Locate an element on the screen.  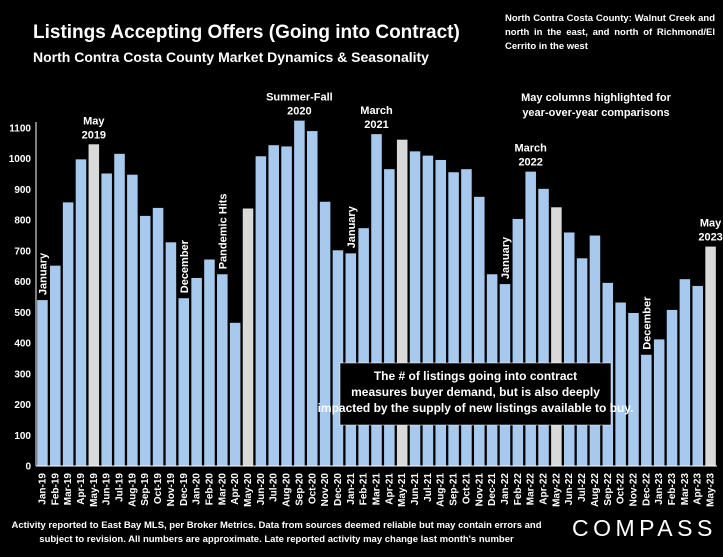
x-tick-label: May-22 is located at coordinates (556, 490).